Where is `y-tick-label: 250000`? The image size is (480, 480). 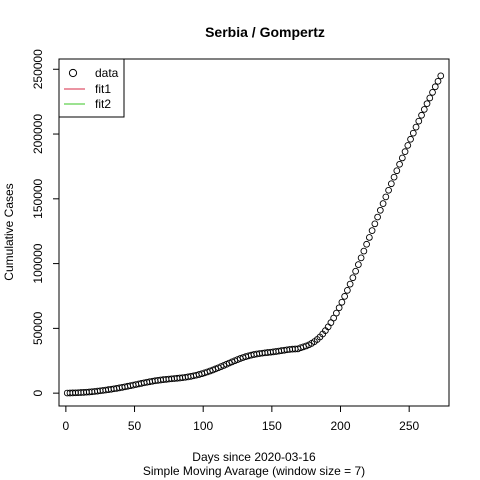 y-tick-label: 250000 is located at coordinates (38, 69).